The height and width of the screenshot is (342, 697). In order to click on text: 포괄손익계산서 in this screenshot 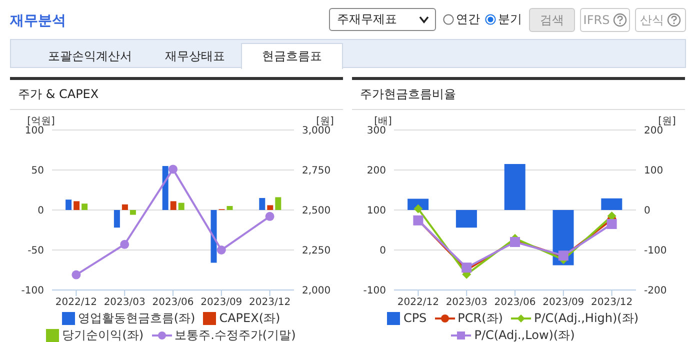, I will do `click(90, 56)`.